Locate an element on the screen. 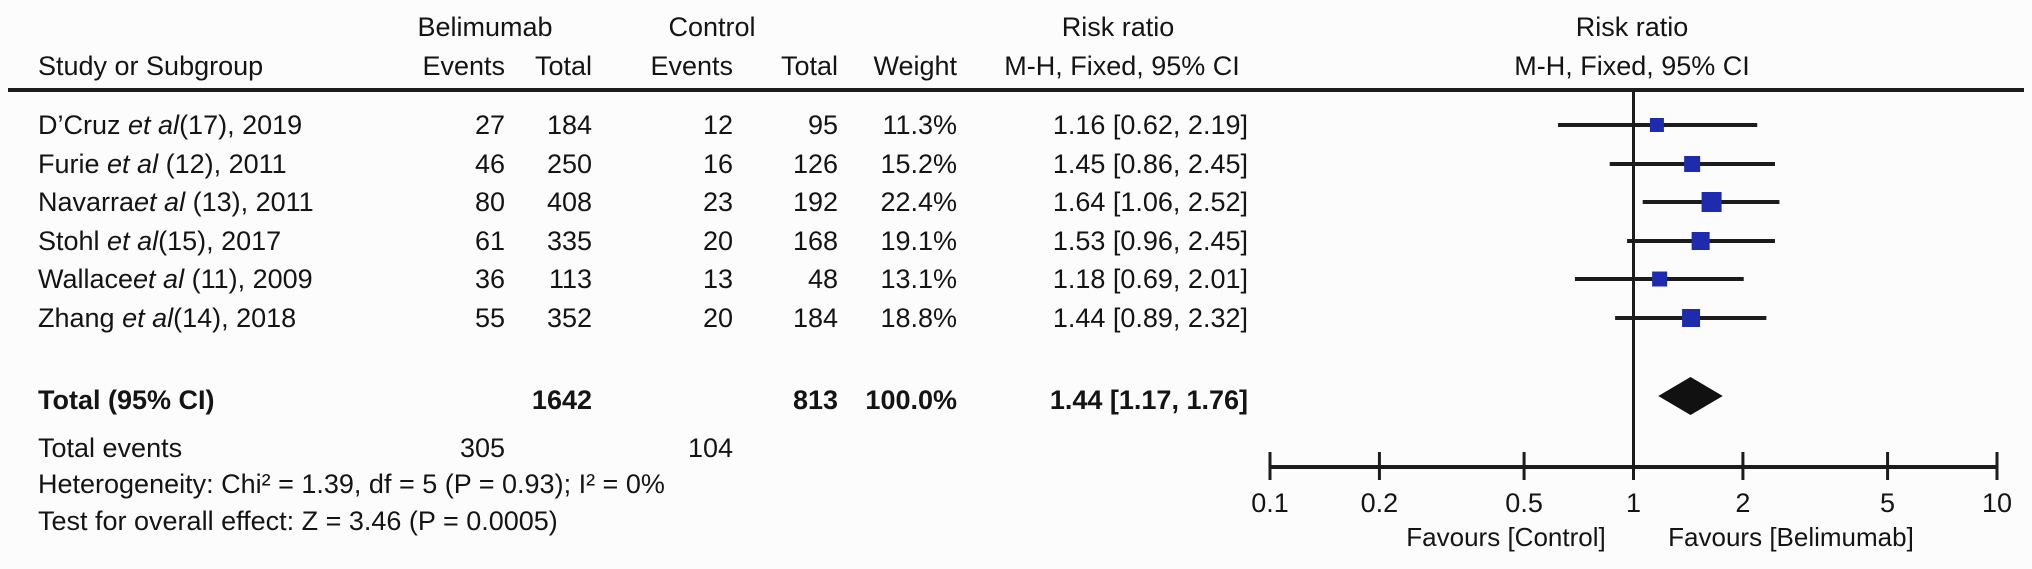  total-control: 184 is located at coordinates (815, 318).